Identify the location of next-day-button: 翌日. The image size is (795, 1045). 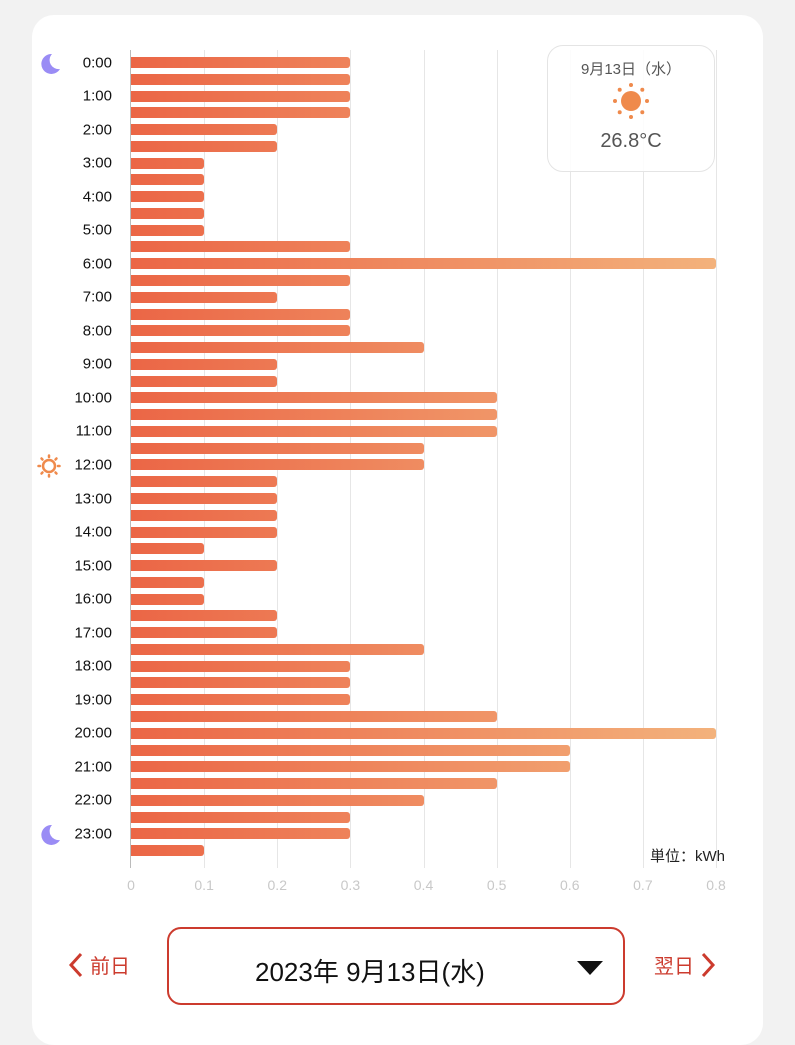
(685, 964).